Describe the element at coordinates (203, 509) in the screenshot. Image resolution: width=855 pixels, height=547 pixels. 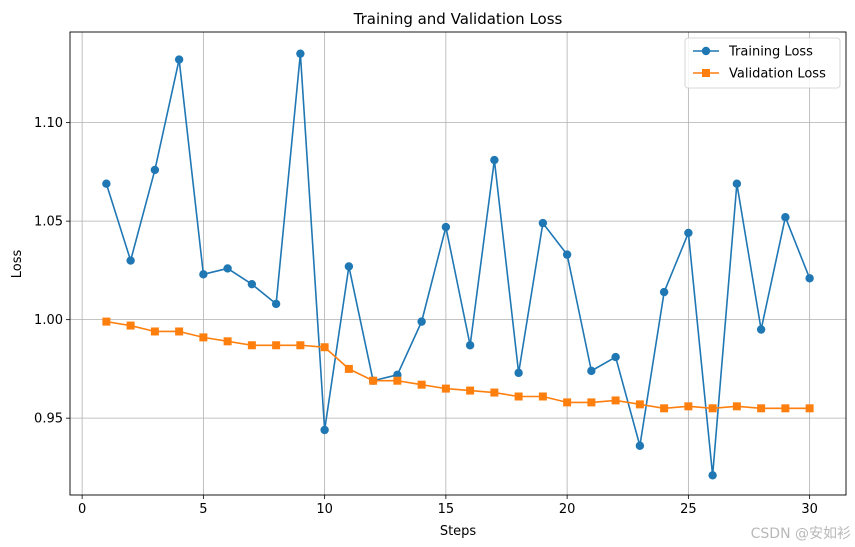
I see `x-tick-label: 5` at that location.